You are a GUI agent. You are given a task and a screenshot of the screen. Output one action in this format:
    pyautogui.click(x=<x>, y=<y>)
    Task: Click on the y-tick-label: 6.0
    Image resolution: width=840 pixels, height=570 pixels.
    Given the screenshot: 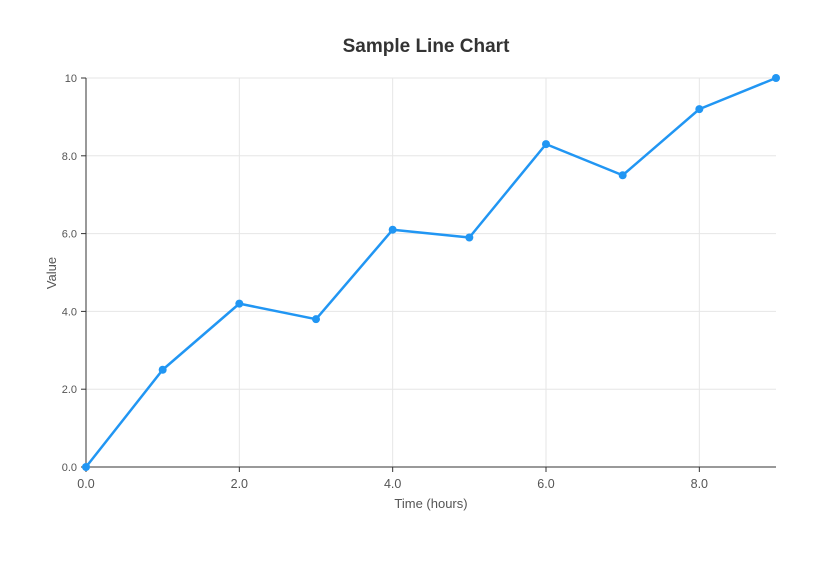 What is the action you would take?
    pyautogui.click(x=69, y=235)
    